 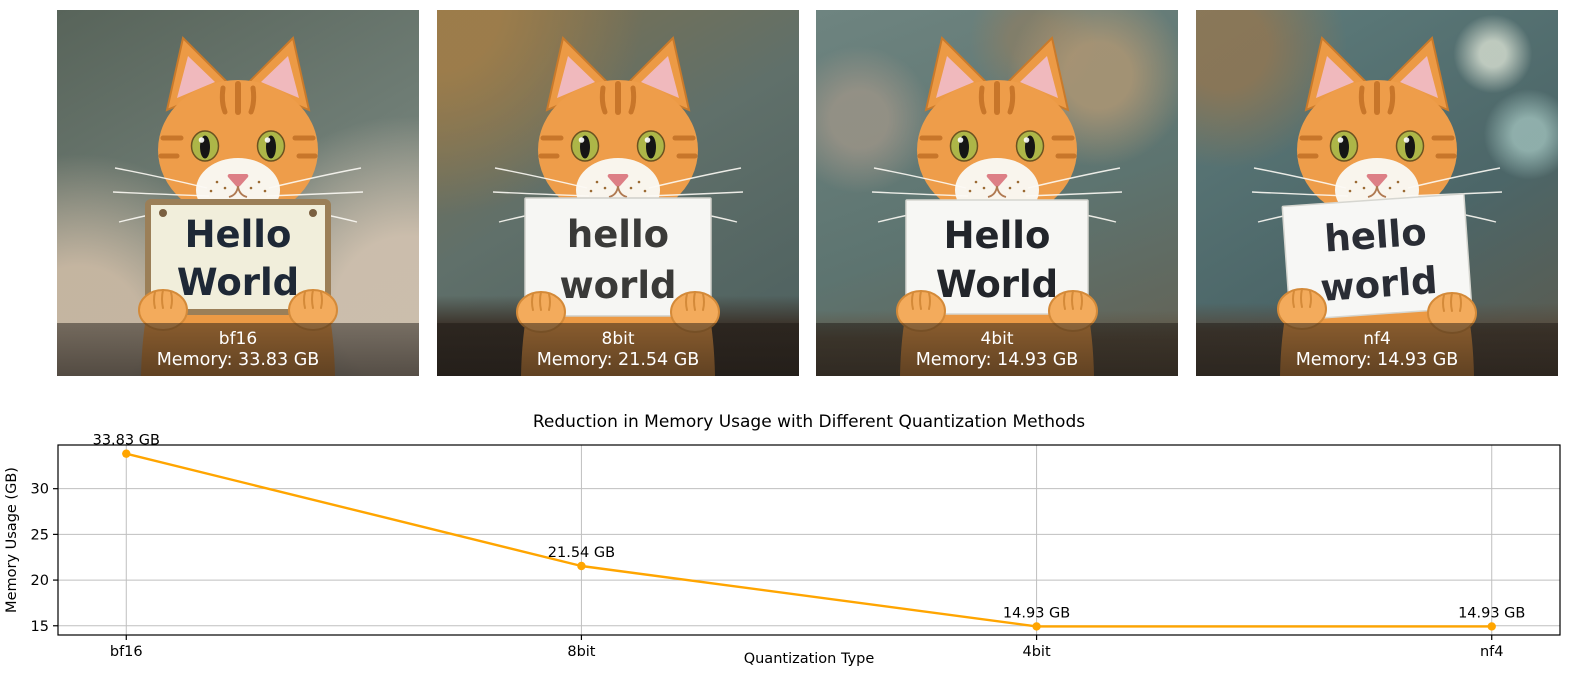 What do you see at coordinates (997, 338) in the screenshot?
I see `caption-label: 4bit` at bounding box center [997, 338].